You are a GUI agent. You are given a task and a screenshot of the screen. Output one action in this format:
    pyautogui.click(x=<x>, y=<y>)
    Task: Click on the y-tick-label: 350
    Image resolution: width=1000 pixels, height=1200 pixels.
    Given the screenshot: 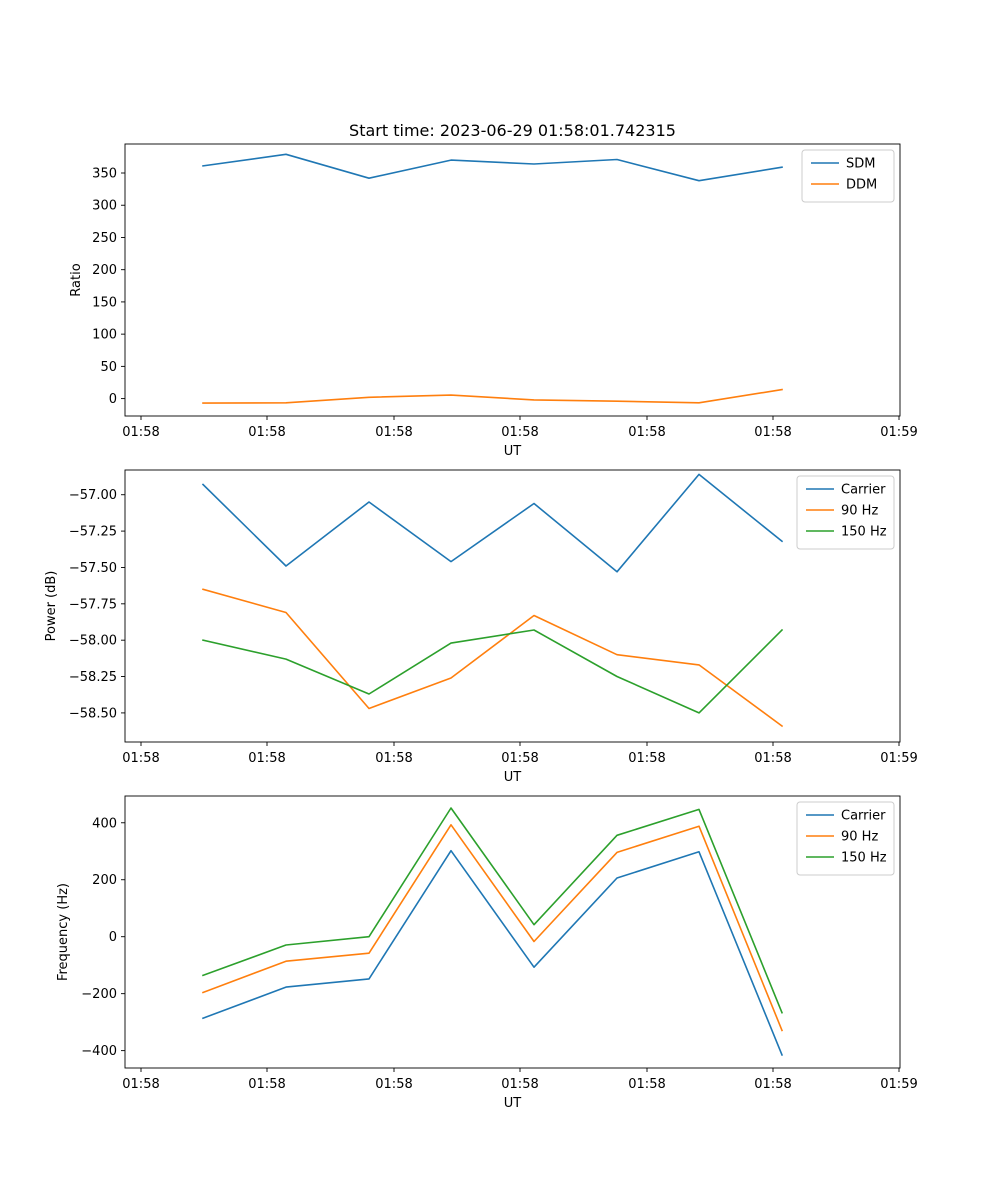 What is the action you would take?
    pyautogui.click(x=104, y=174)
    